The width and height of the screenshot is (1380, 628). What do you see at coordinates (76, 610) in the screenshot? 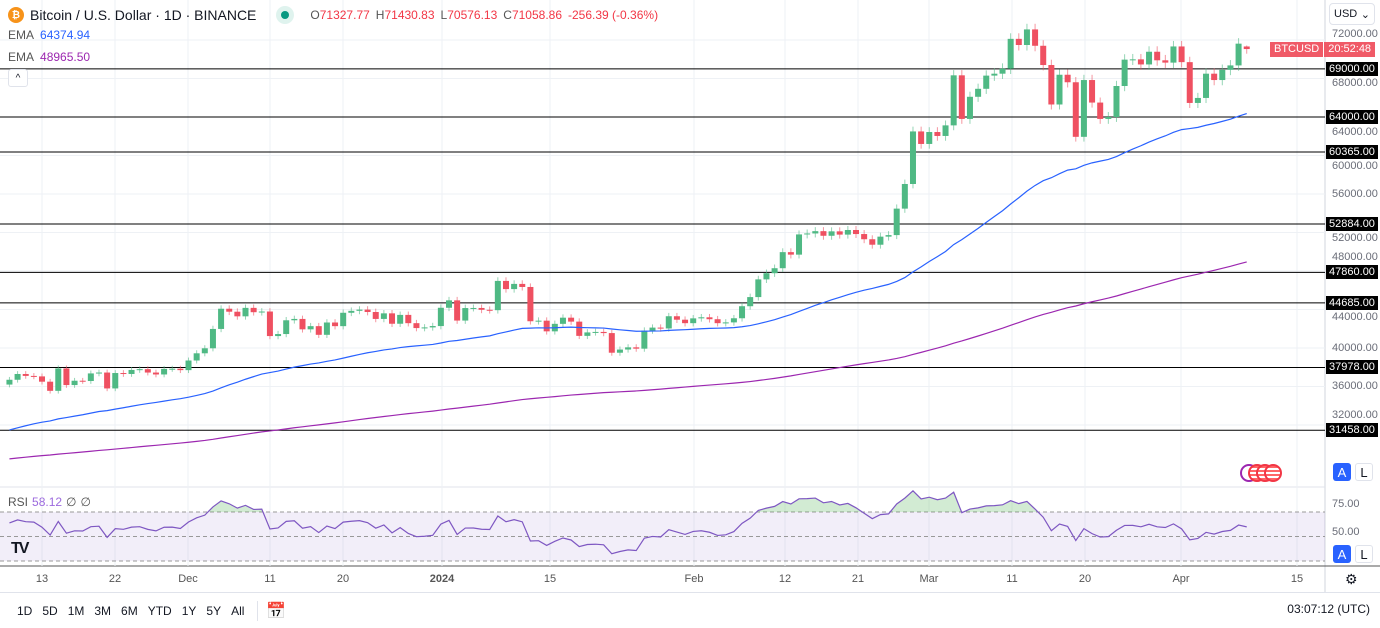
I see `range-button-1m: 1M` at bounding box center [76, 610].